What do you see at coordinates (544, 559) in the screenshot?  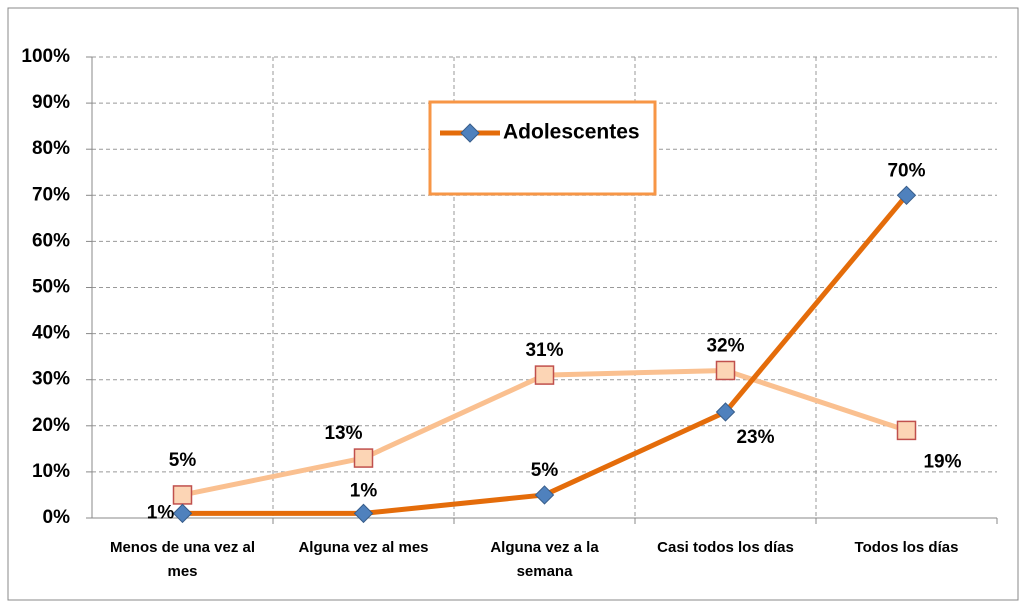 I see `x-tick-label: Alguna vez a la semana` at bounding box center [544, 559].